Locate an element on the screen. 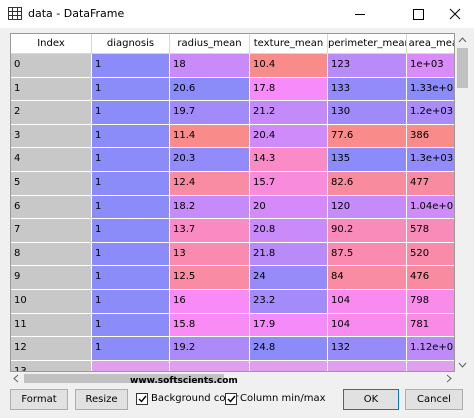 The image size is (474, 418). table-cell: 24 is located at coordinates (289, 278).